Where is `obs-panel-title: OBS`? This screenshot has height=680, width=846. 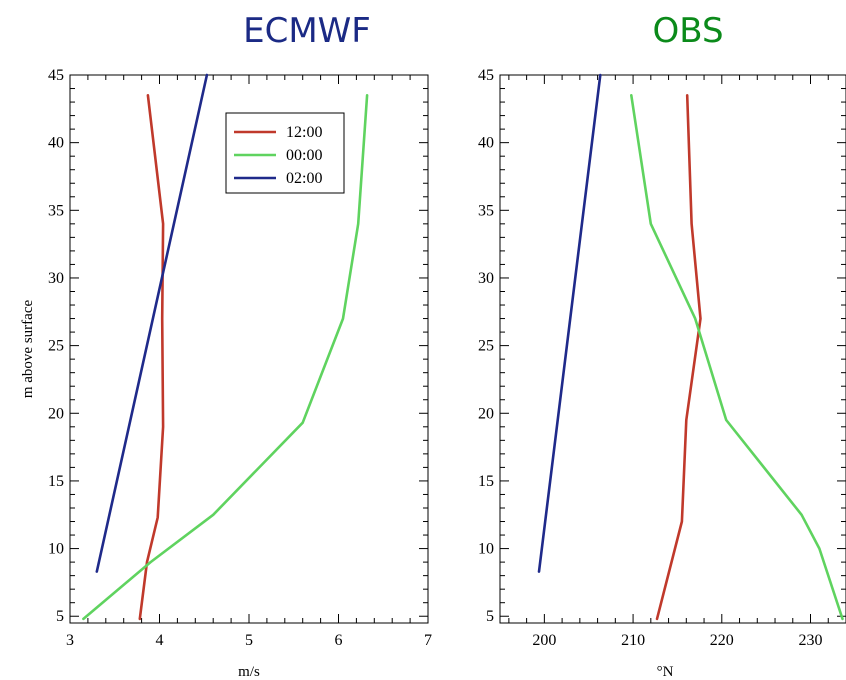 obs-panel-title: OBS is located at coordinates (687, 31).